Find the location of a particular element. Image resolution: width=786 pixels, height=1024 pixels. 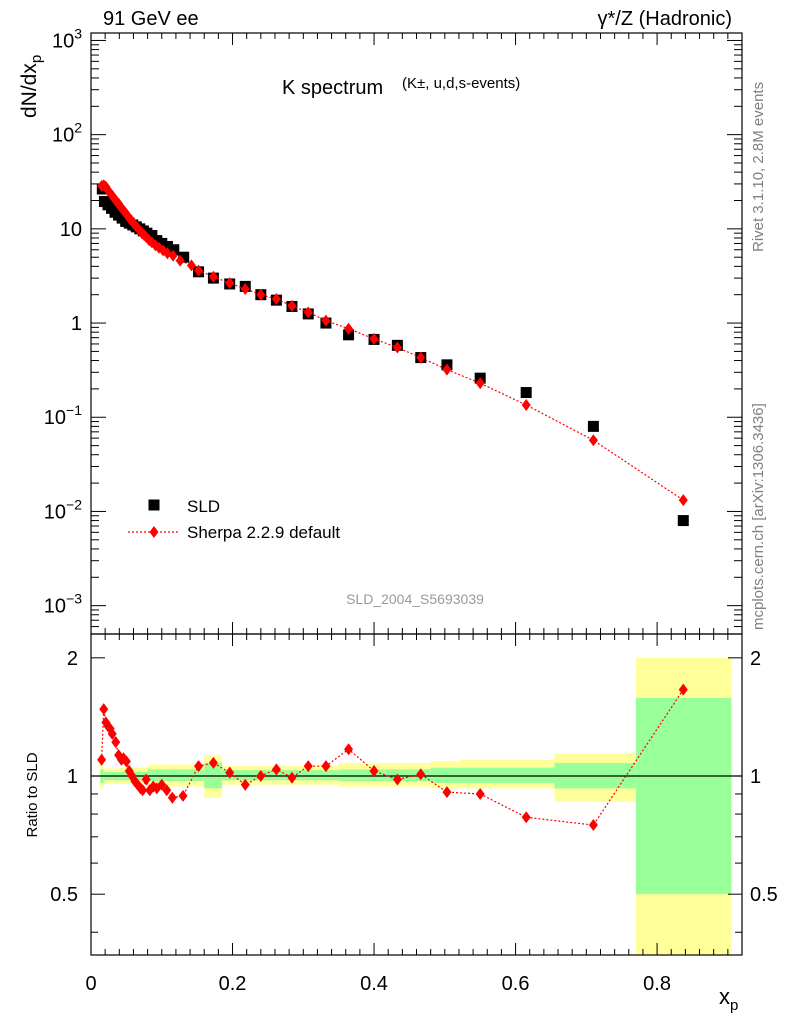

ratio-y-tick-label: 0.5 is located at coordinates (64, 895).